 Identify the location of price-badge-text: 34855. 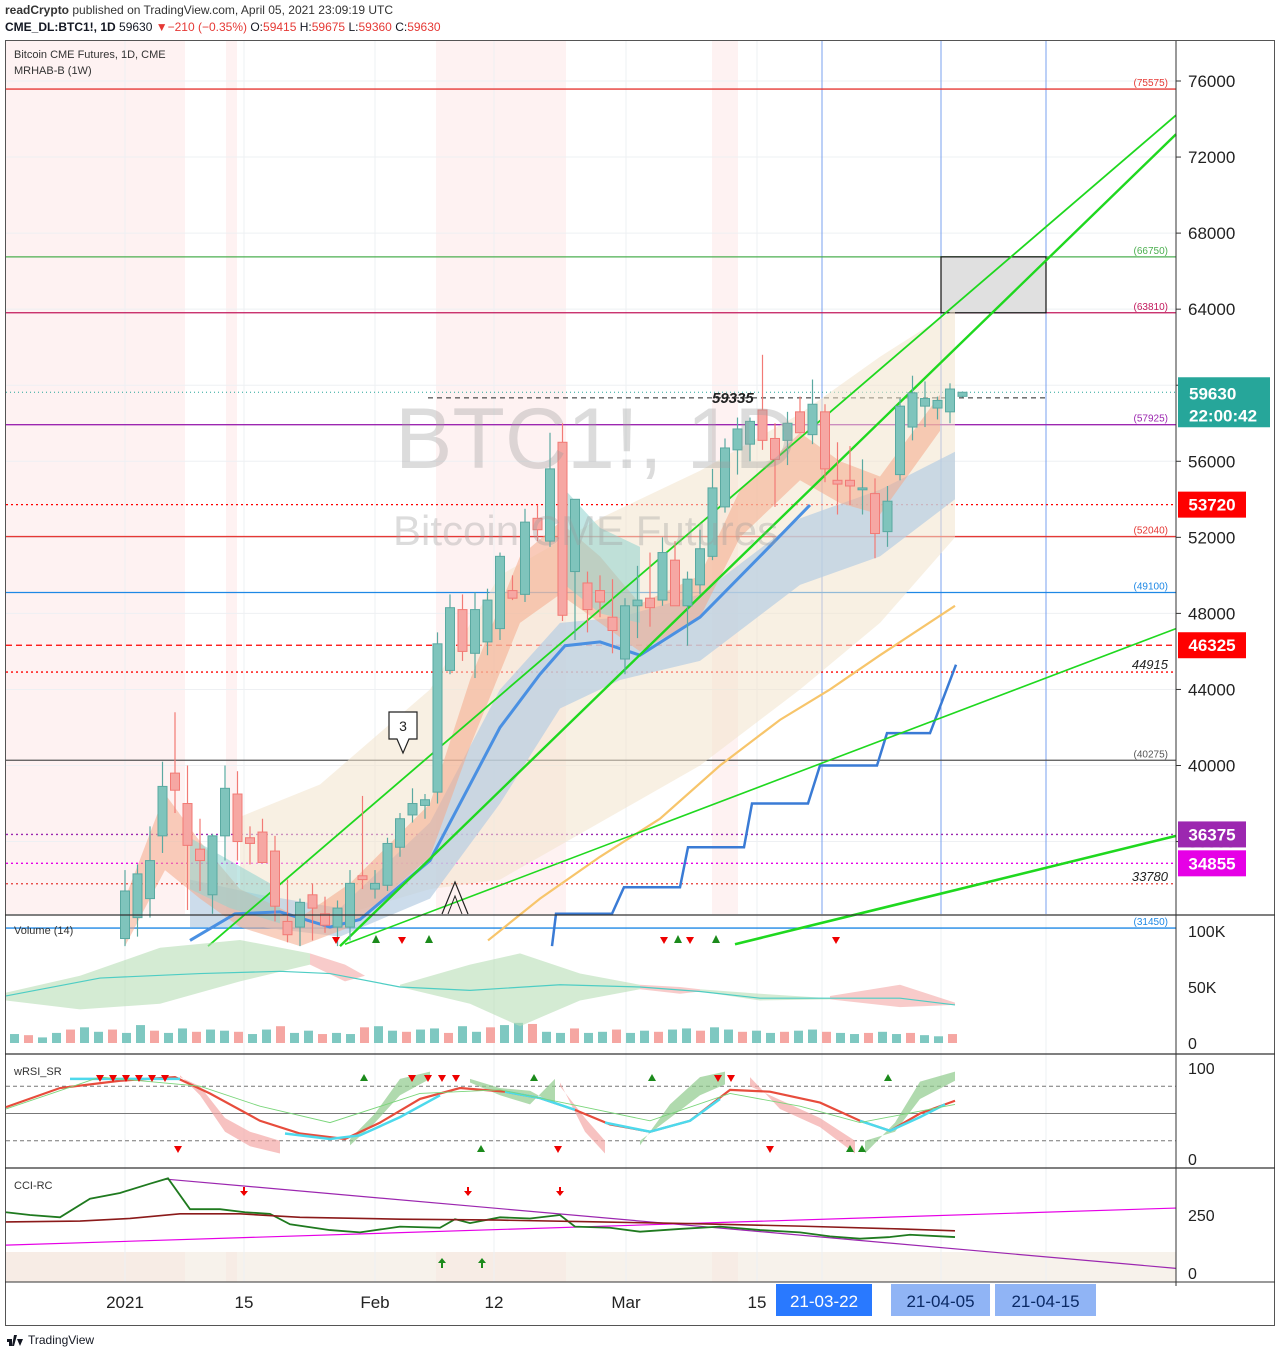
(1211, 863).